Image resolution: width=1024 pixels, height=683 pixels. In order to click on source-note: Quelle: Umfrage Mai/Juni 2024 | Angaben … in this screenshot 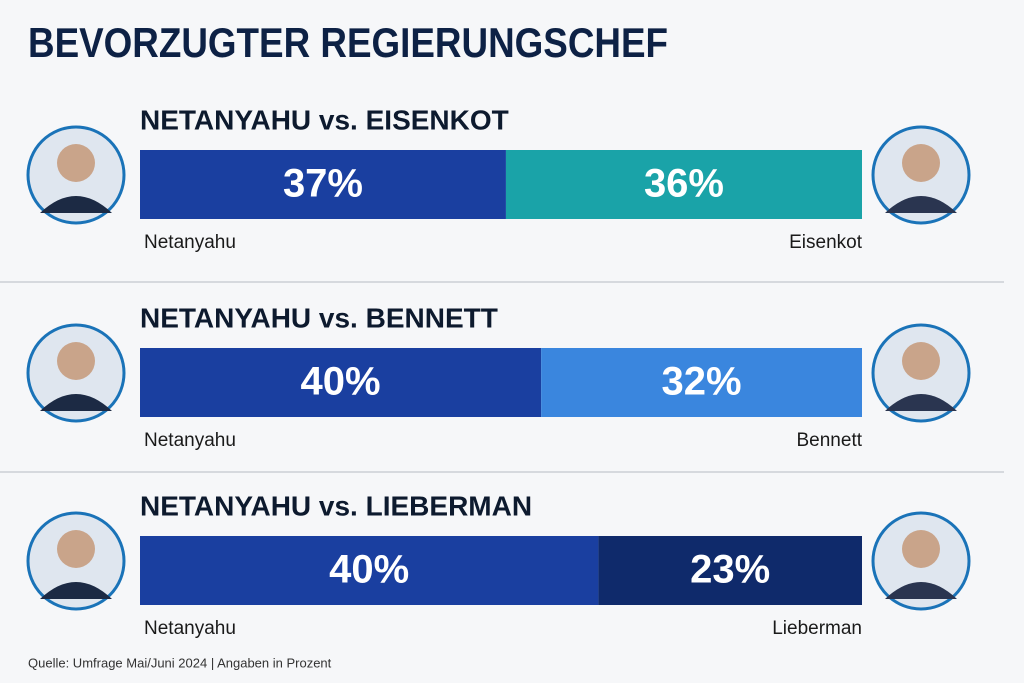, I will do `click(180, 662)`.